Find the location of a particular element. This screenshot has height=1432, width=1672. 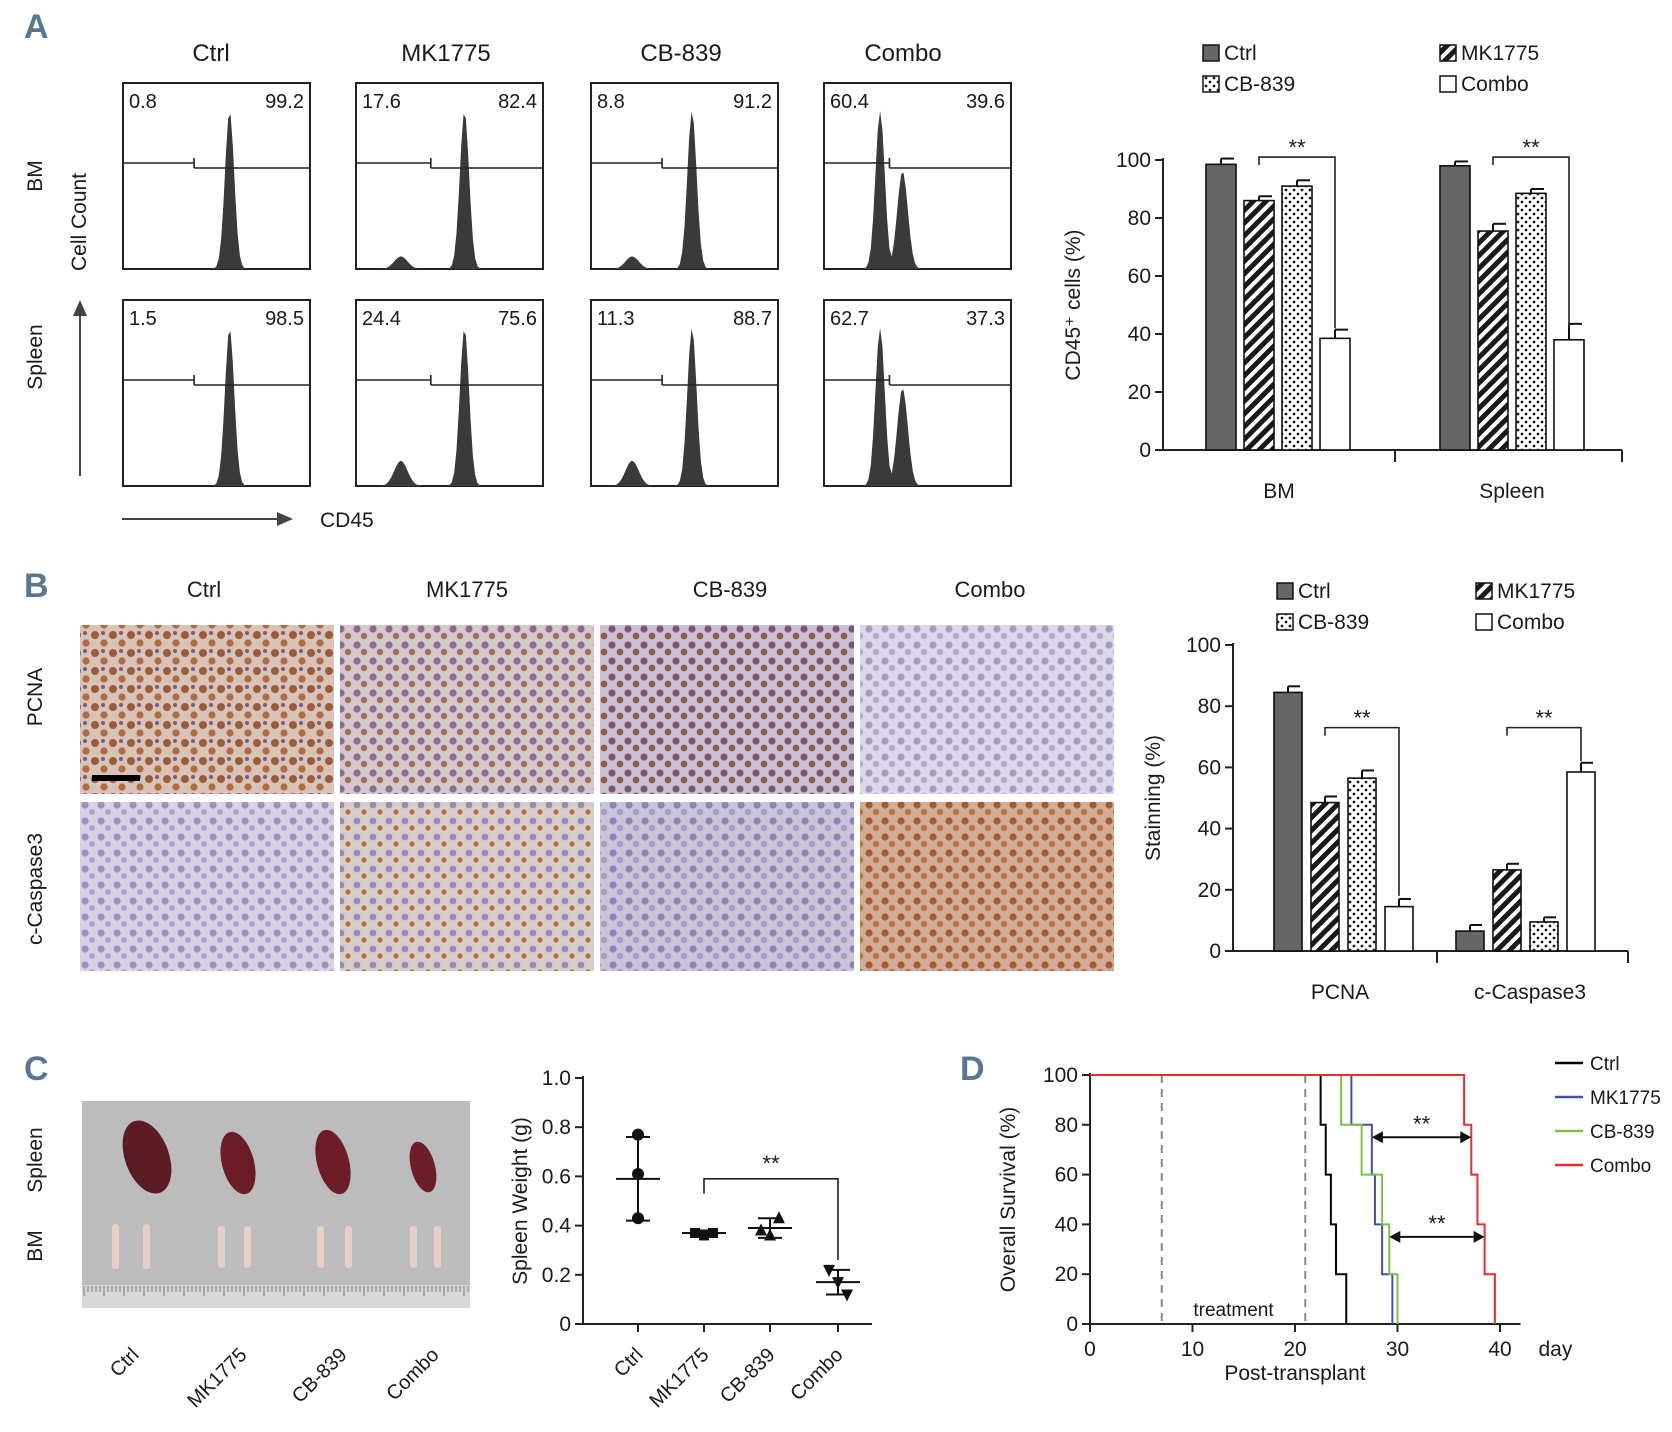

photo-col-label: Ctrl is located at coordinates (125, 1363).